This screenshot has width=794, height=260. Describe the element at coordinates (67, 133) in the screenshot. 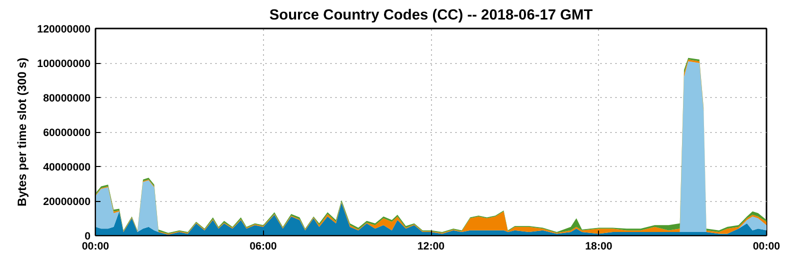

I see `y-tick-label: 60000000` at that location.